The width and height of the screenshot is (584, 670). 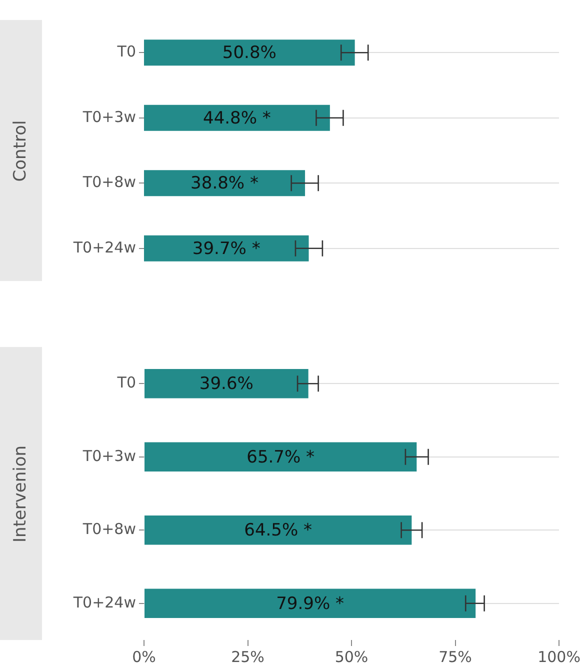 I want to click on x-tick-label: 100%, so click(x=559, y=657).